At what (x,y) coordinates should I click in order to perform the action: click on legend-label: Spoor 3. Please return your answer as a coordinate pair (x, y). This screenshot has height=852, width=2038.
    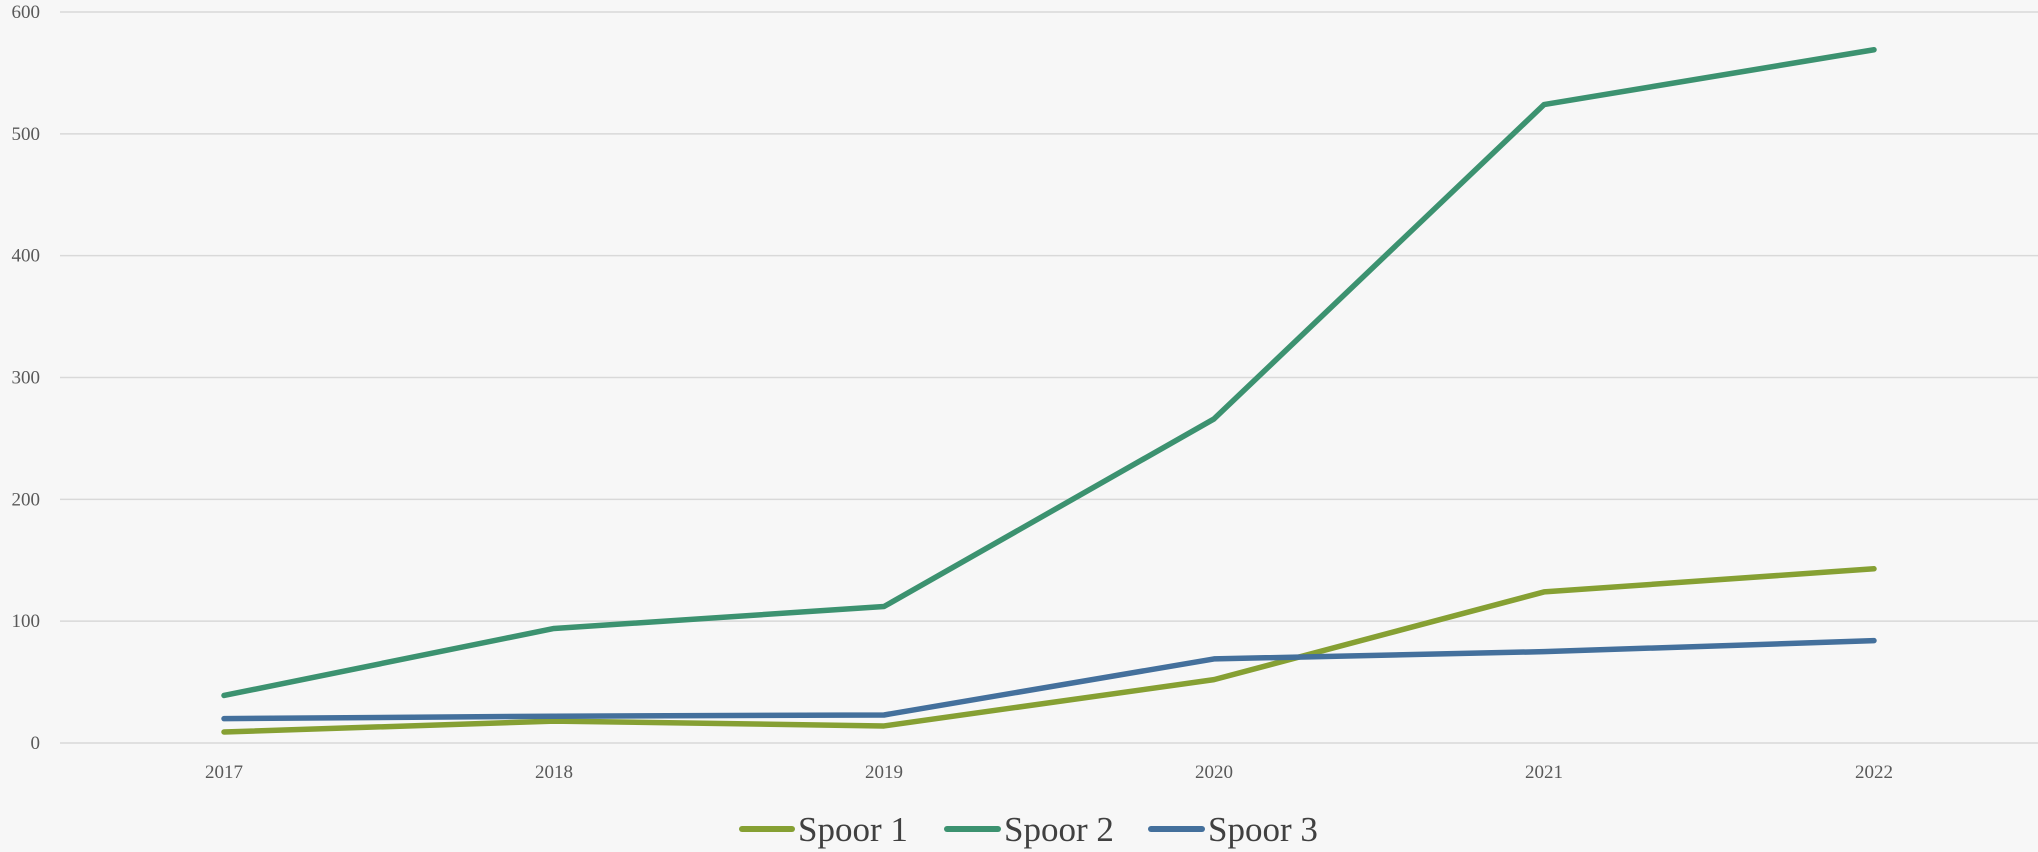
    Looking at the image, I should click on (1263, 829).